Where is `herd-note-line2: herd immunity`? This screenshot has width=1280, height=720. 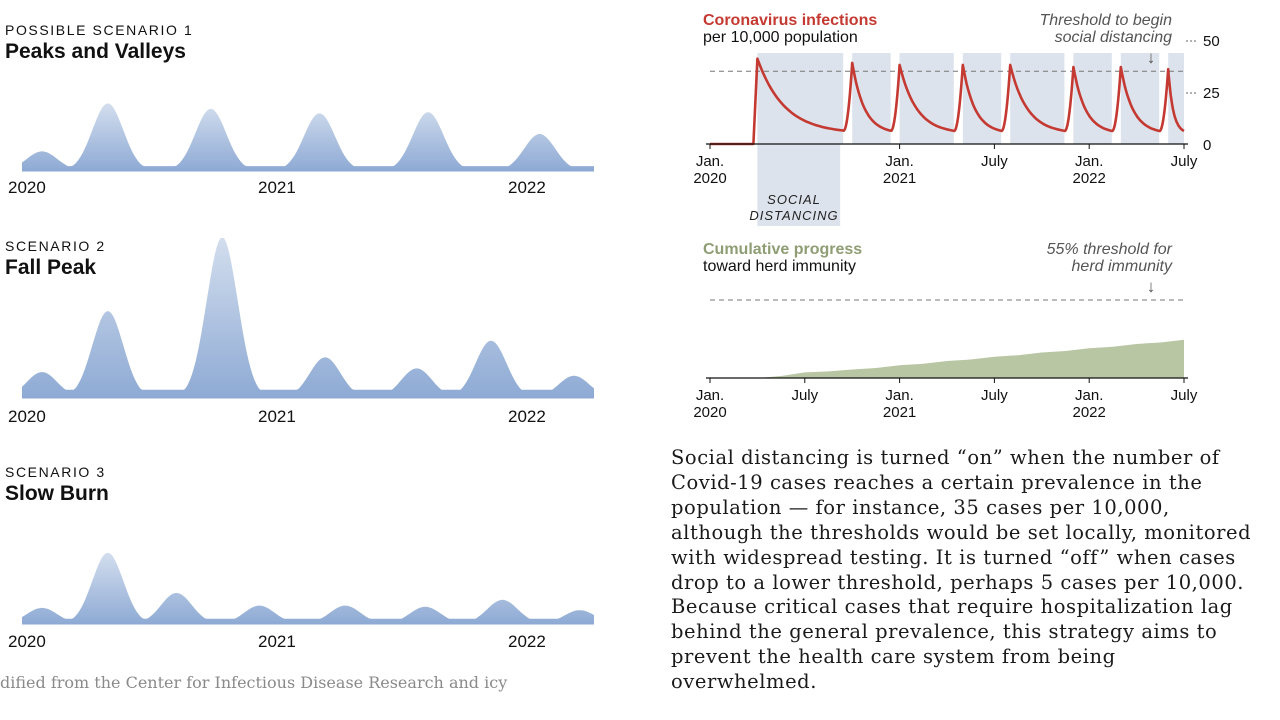
herd-note-line2: herd immunity is located at coordinates (1122, 266).